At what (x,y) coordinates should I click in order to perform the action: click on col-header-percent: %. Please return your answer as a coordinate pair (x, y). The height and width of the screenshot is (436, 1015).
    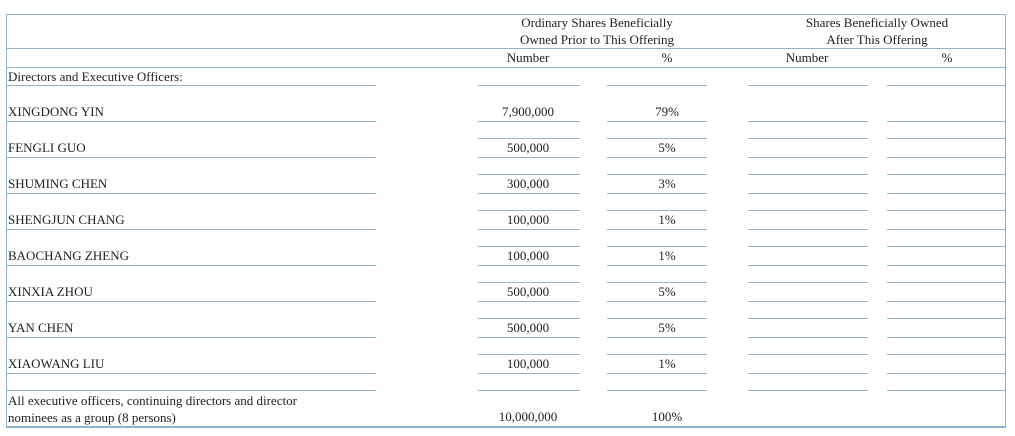
    Looking at the image, I should click on (667, 57).